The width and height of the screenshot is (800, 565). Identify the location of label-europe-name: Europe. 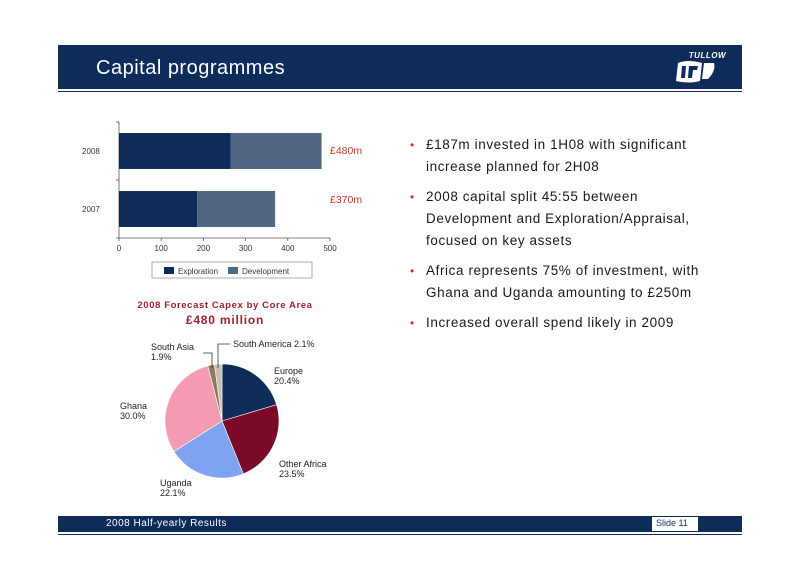
(288, 371).